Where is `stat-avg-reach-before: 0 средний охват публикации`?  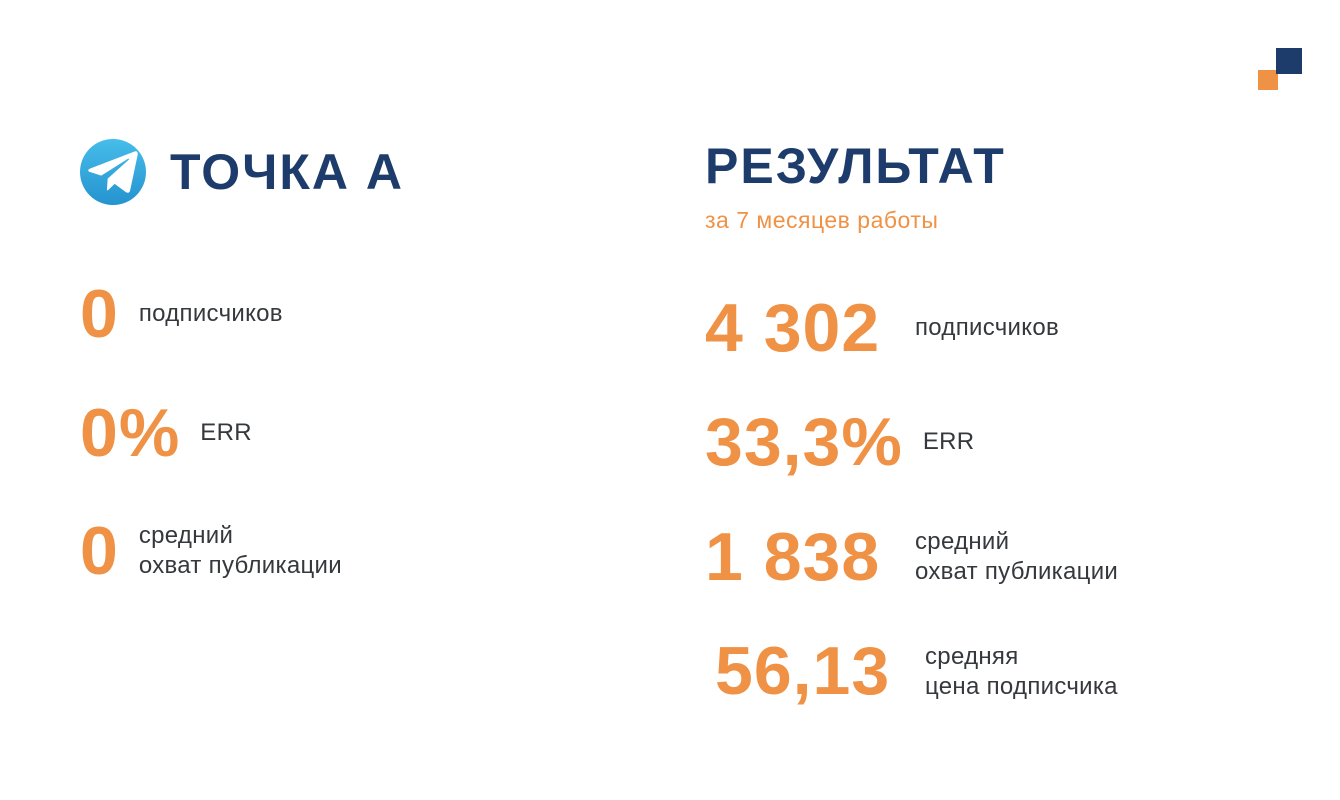
stat-avg-reach-before: 0 средний охват публикации is located at coordinates (350, 551).